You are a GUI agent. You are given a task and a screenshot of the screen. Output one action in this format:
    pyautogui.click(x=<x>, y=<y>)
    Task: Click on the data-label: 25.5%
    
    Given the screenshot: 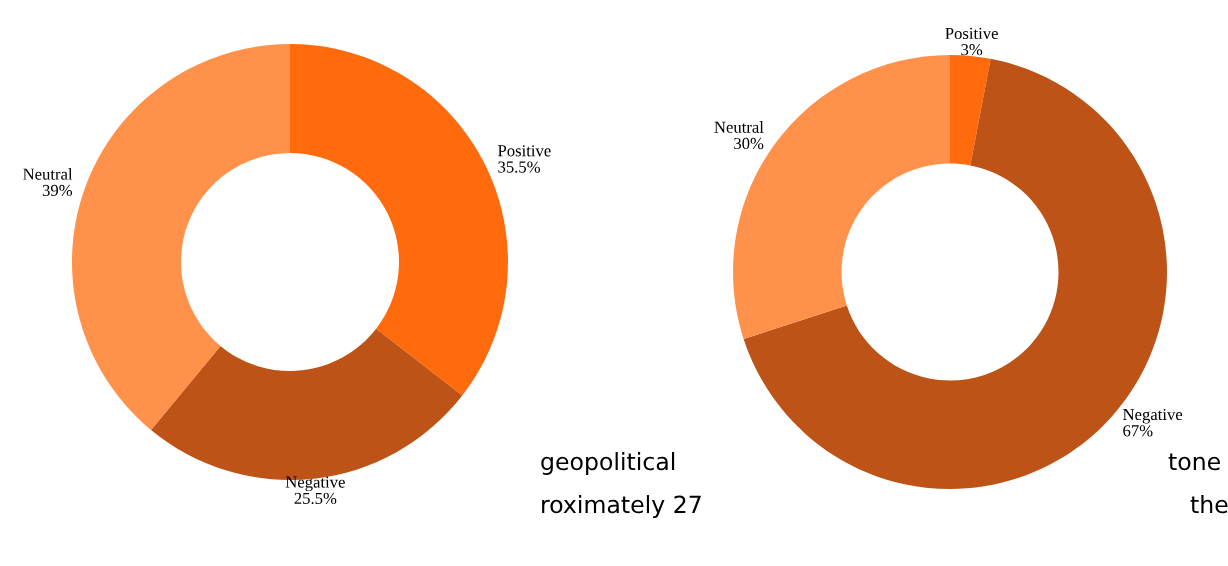 What is the action you would take?
    pyautogui.click(x=315, y=498)
    